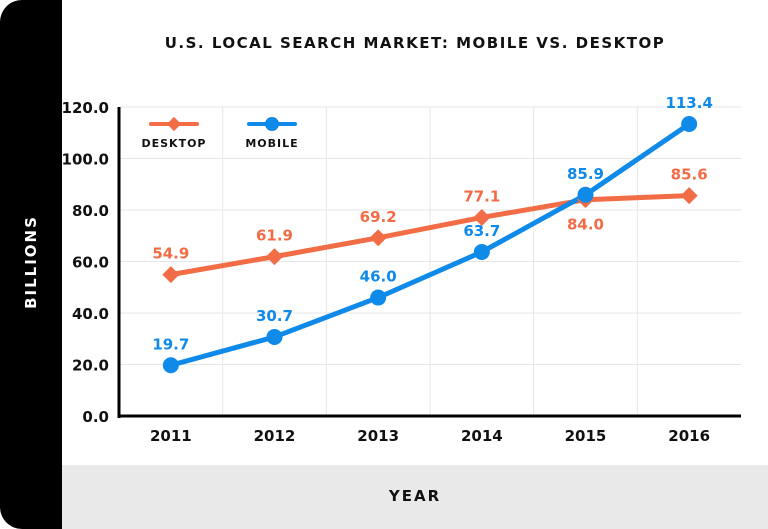 This screenshot has height=529, width=768. I want to click on data-label: 69.2, so click(378, 217).